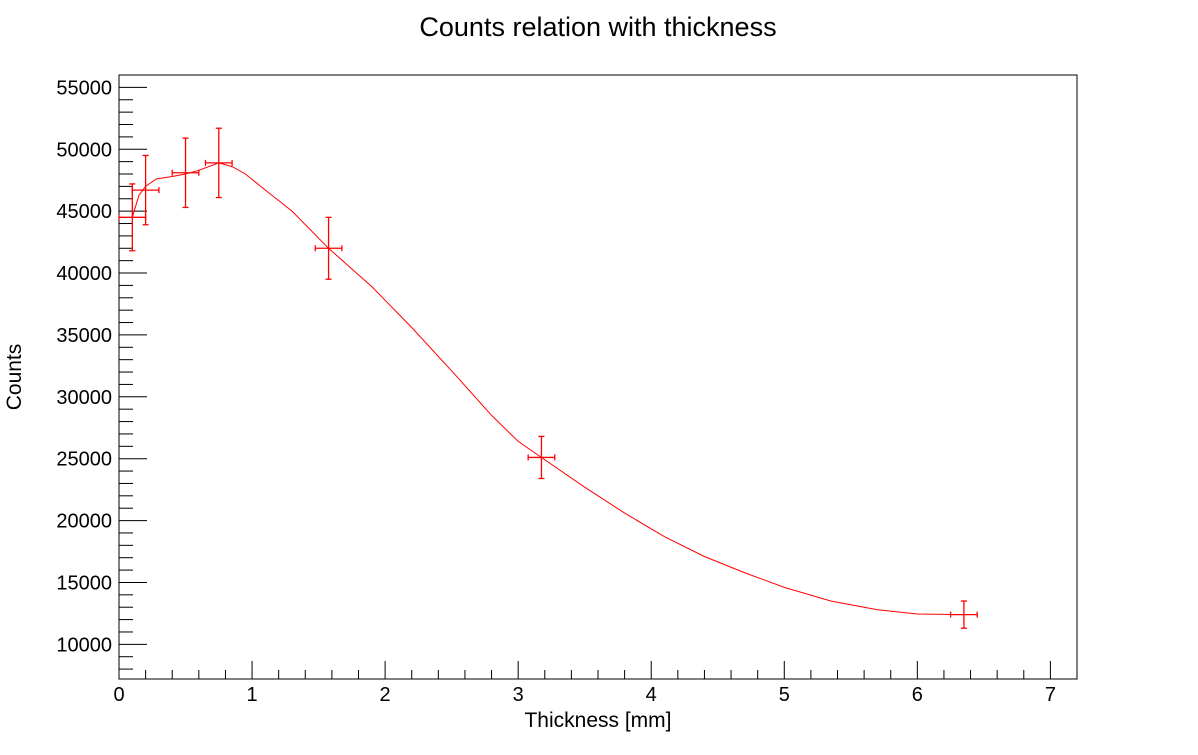 The image size is (1198, 755). Describe the element at coordinates (14, 377) in the screenshot. I see `y-axis-label: Counts` at that location.